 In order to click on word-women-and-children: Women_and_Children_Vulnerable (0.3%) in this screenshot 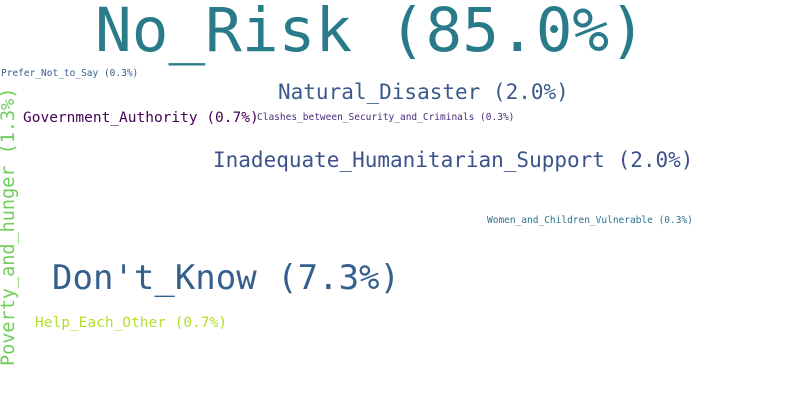, I will do `click(590, 220)`.